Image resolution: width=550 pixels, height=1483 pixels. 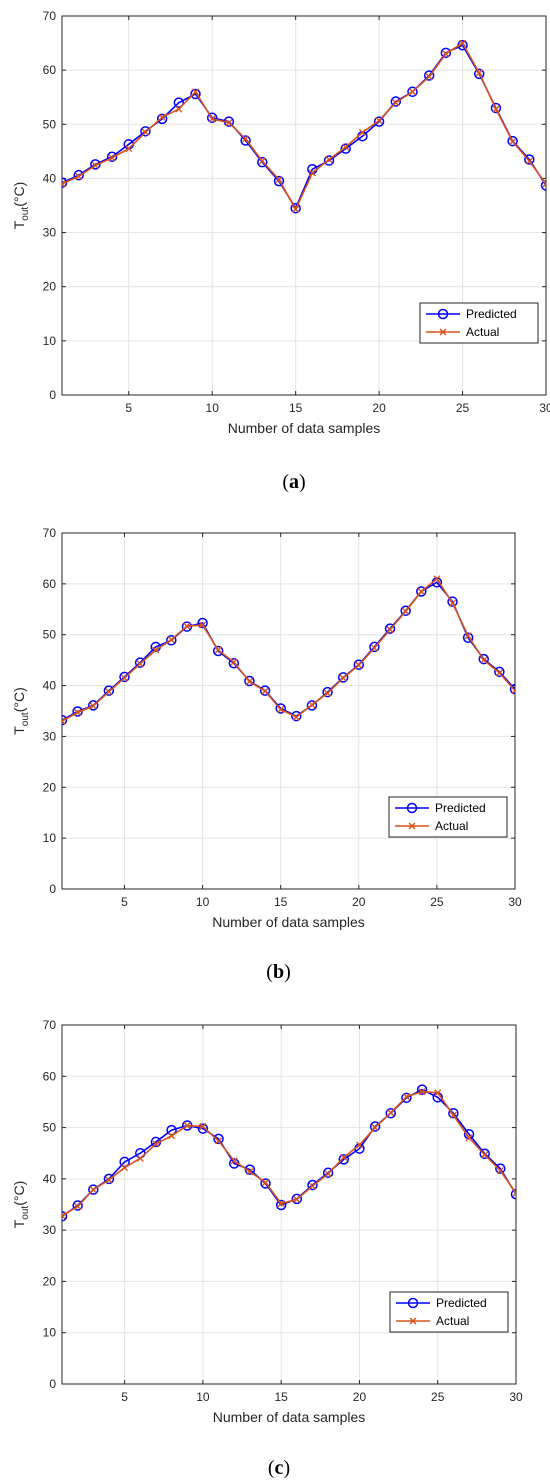 What do you see at coordinates (50, 16) in the screenshot?
I see `y-tick-label: 70` at bounding box center [50, 16].